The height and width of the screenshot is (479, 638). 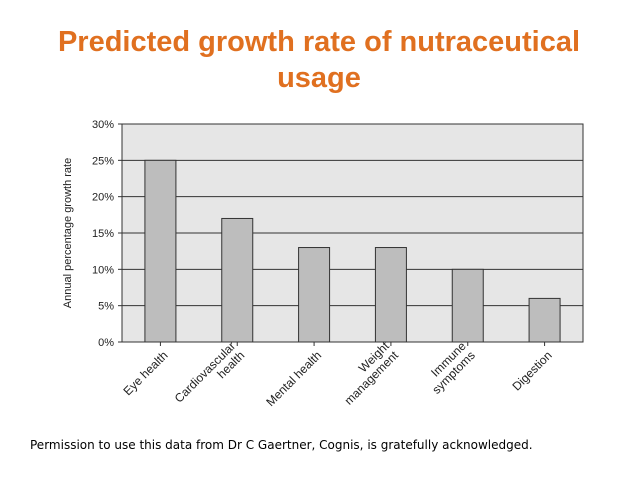 I want to click on title-line-1: Predicted growth rate of nutraceutical, so click(x=319, y=42).